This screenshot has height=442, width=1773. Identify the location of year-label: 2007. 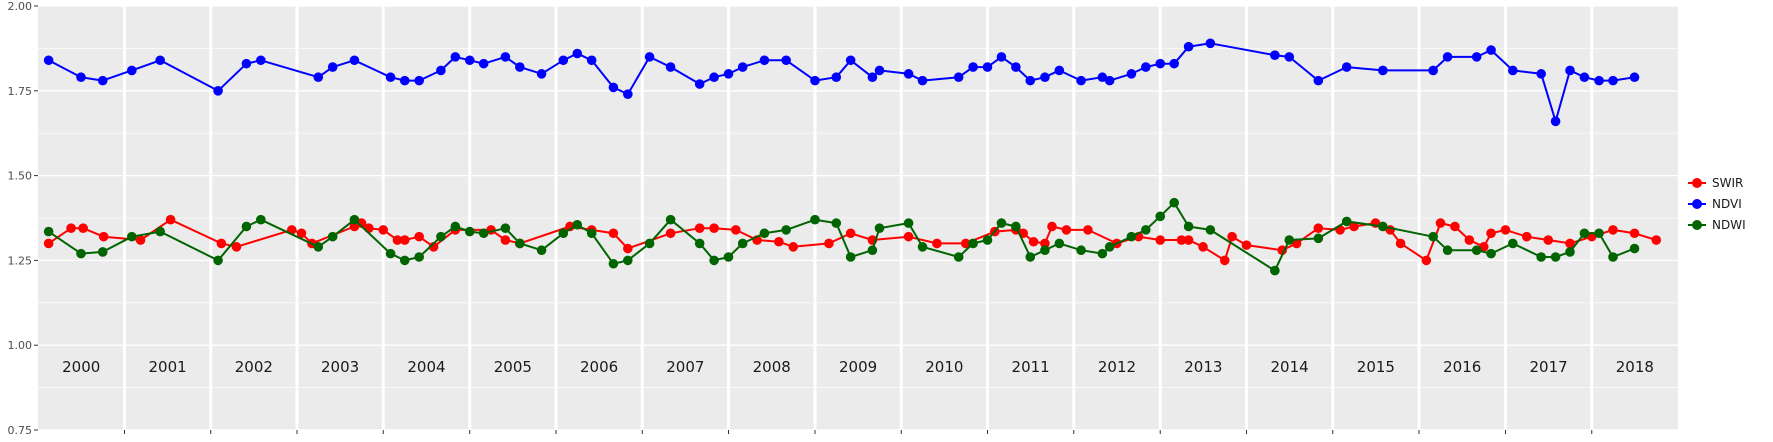
(685, 367).